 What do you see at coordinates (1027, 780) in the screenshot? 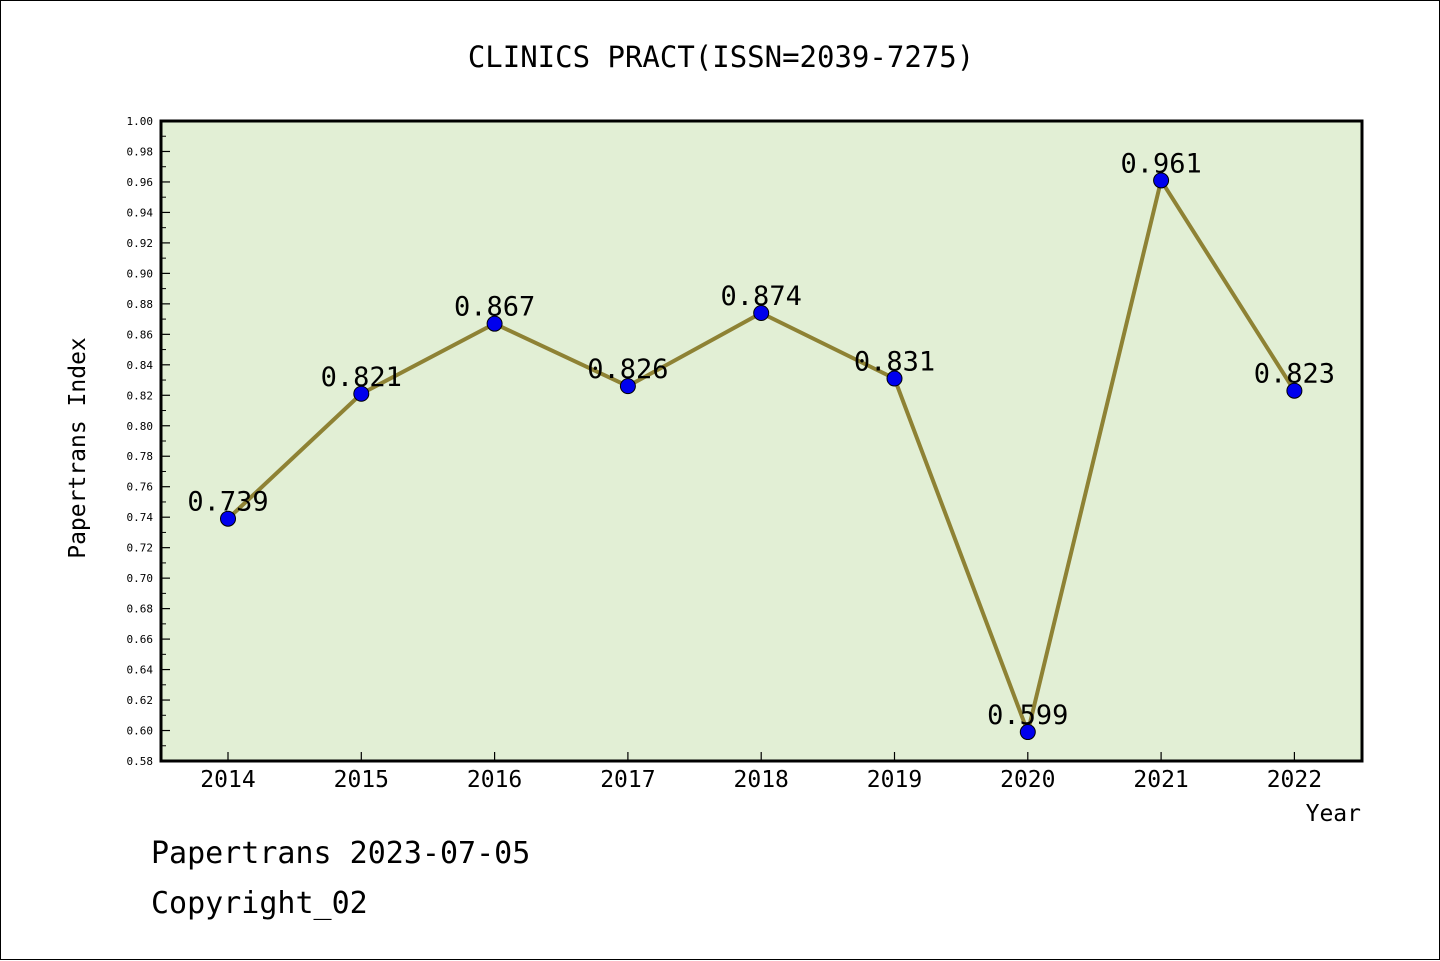
I see `x-tick-label: 2020` at bounding box center [1027, 780].